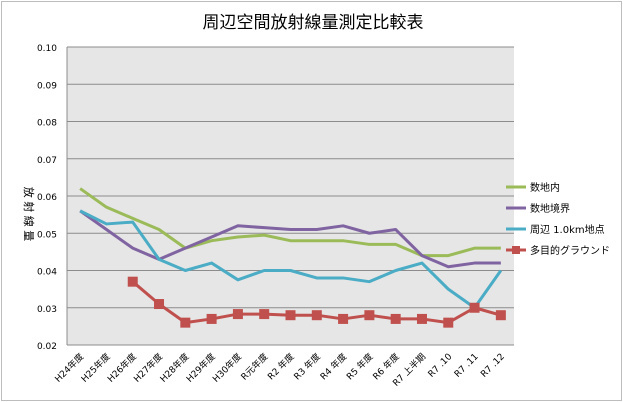 The width and height of the screenshot is (623, 402). I want to click on x-tick-label: R7 .11, so click(467, 366).